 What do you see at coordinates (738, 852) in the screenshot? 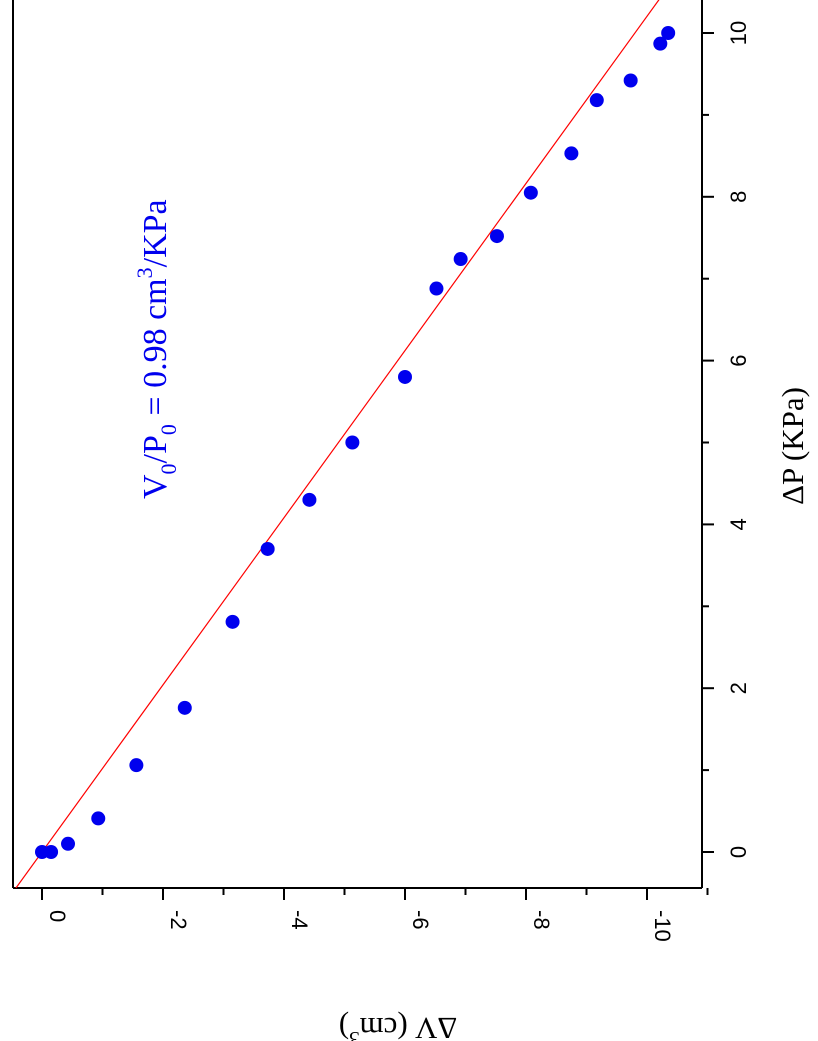
I see `y-tick-label: 0` at bounding box center [738, 852].